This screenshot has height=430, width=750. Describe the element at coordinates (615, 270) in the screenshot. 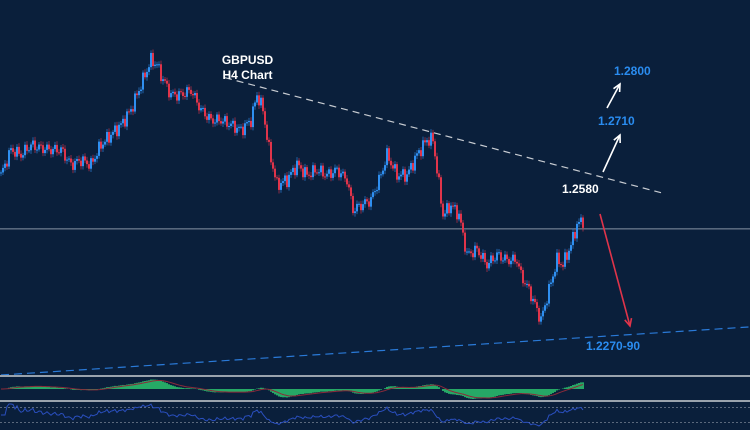

I see `bearish-arrow` at that location.